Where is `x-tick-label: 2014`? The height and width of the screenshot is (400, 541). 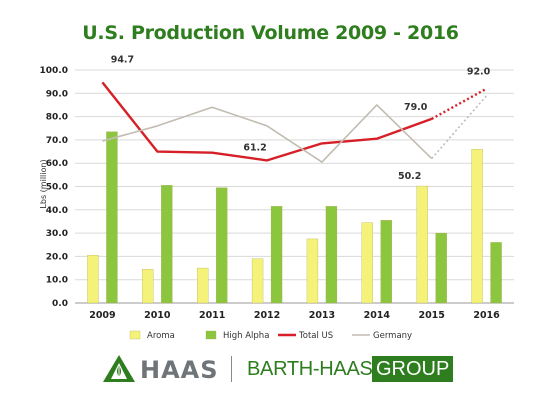 x-tick-label: 2014 is located at coordinates (377, 315).